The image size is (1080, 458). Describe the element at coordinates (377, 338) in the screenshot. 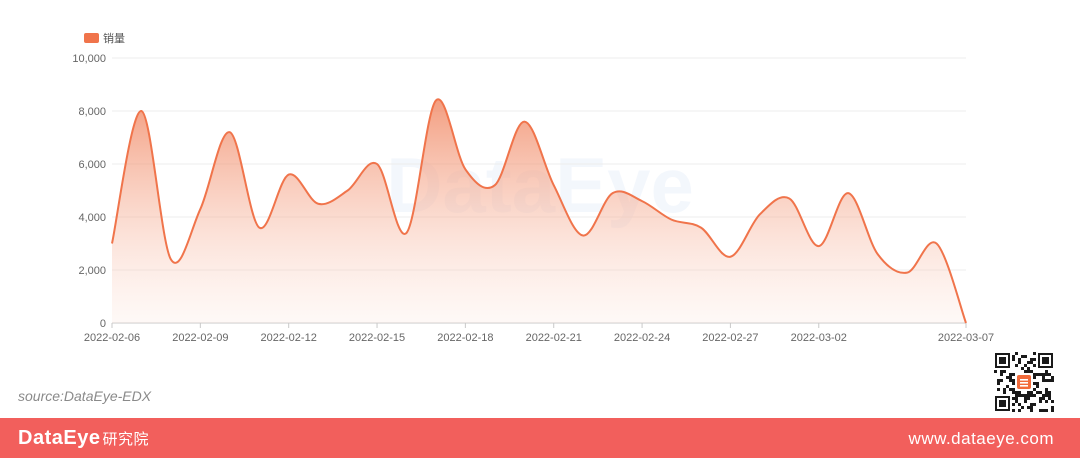

I see `x-tick-label: 2022-02-15` at that location.